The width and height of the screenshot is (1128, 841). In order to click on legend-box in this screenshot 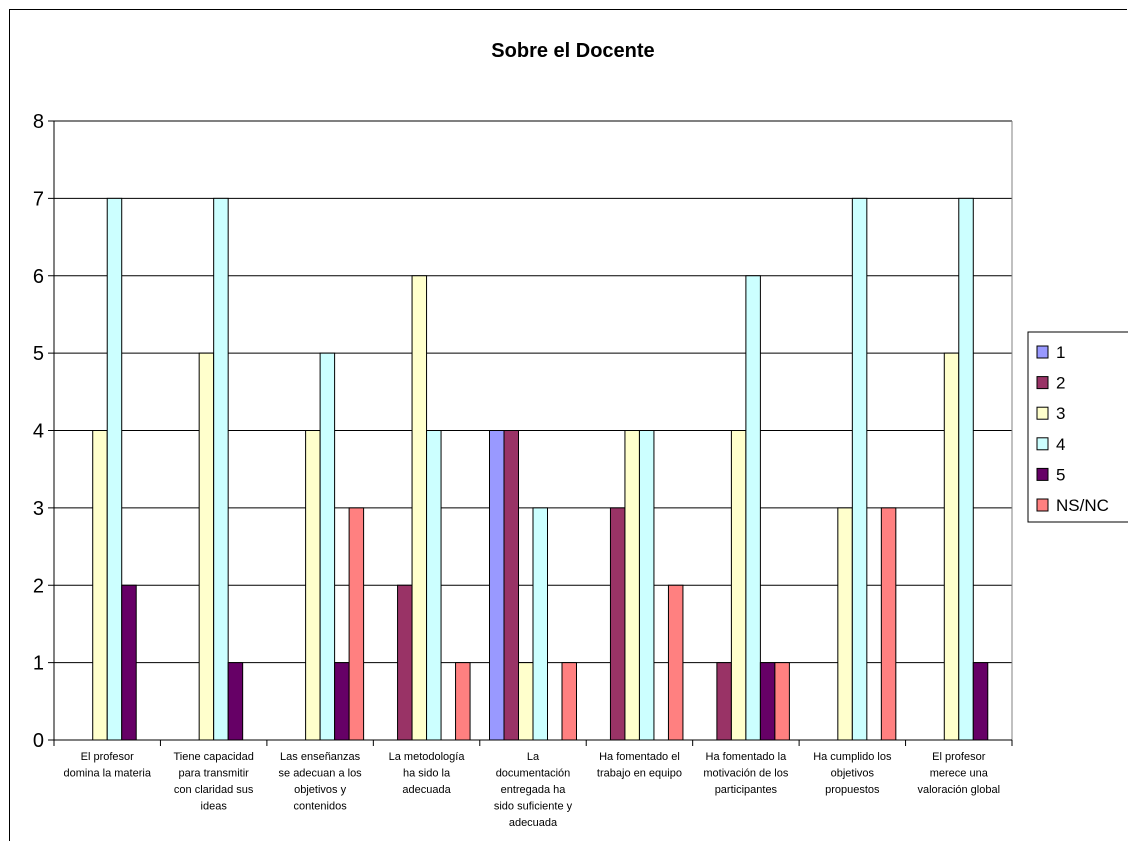, I will do `click(1077, 427)`.